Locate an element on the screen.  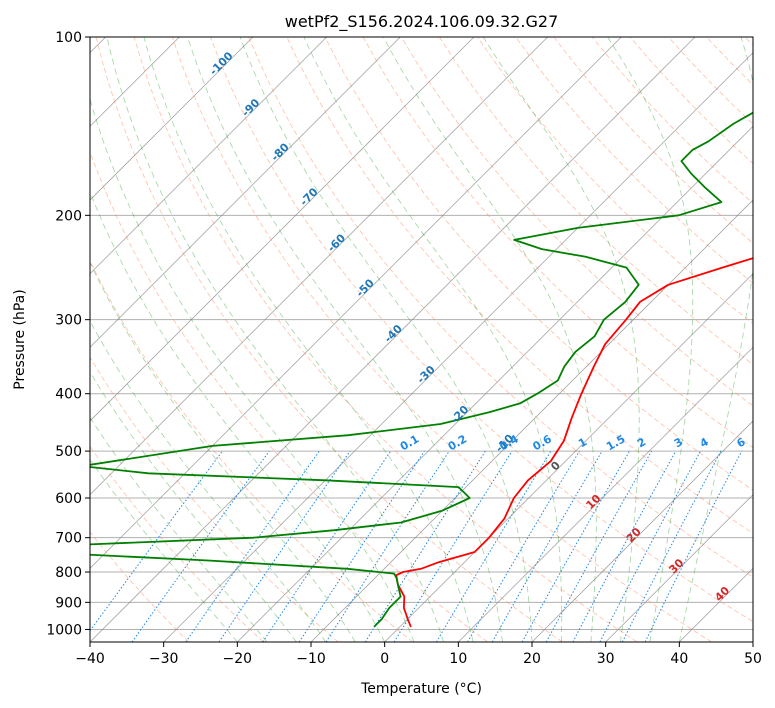
mixing-ratio-label: 2 is located at coordinates (641, 442).